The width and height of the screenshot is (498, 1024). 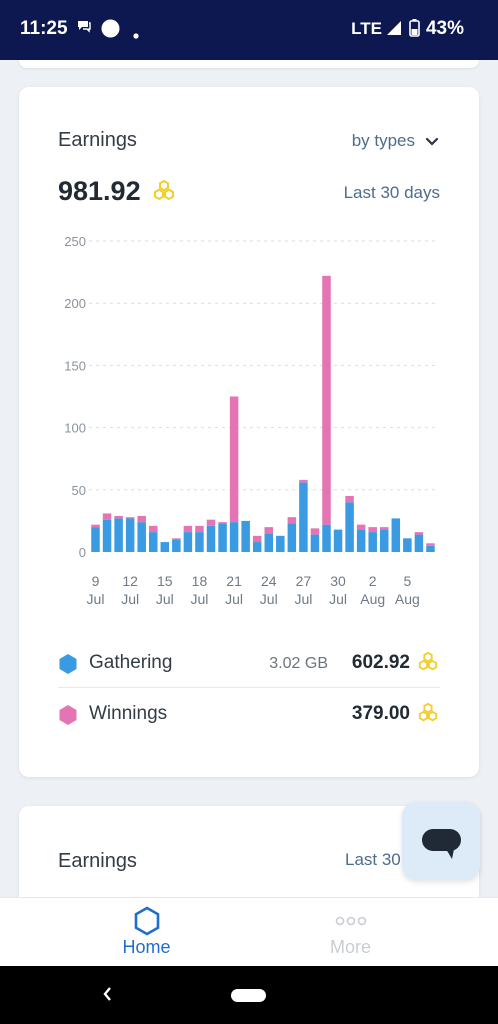 I want to click on chat-support-button, so click(x=441, y=841).